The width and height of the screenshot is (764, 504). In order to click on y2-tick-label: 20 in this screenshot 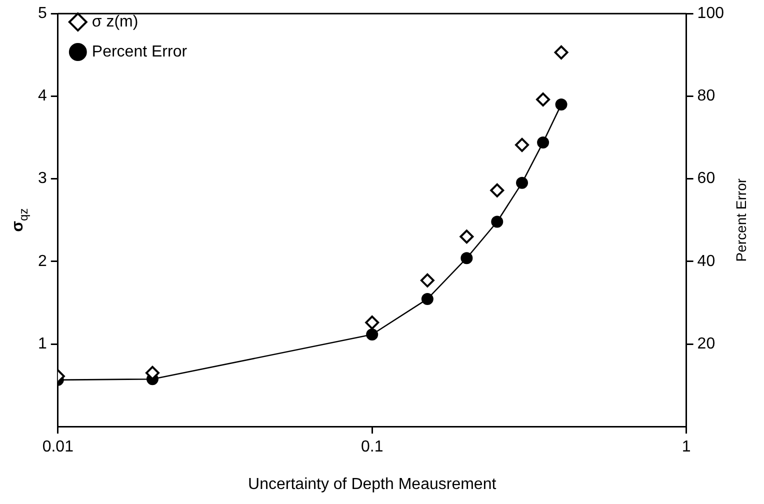, I will do `click(706, 343)`.